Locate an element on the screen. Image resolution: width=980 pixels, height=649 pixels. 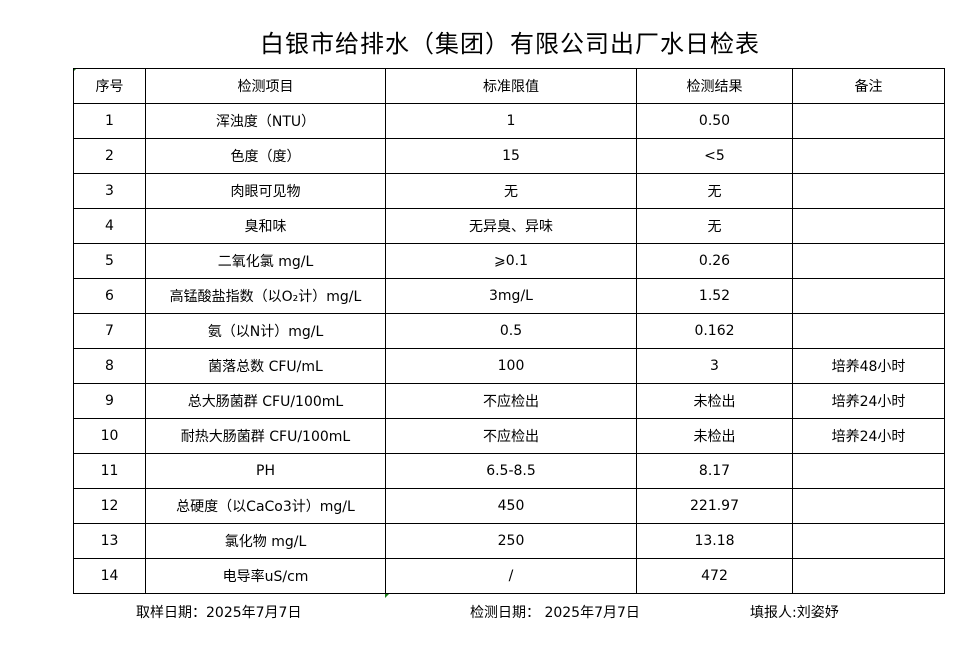
cell-no: 4 is located at coordinates (109, 226).